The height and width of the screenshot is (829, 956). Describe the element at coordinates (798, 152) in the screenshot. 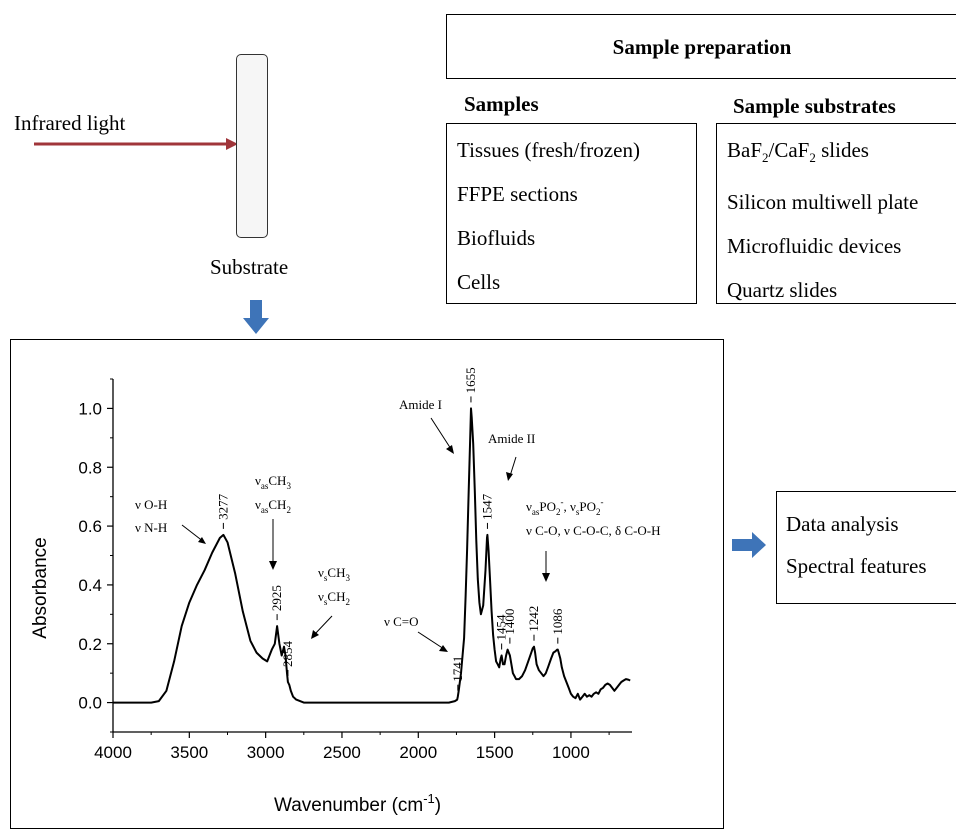

I see `list-item: BaF2/CaF2 slides` at that location.